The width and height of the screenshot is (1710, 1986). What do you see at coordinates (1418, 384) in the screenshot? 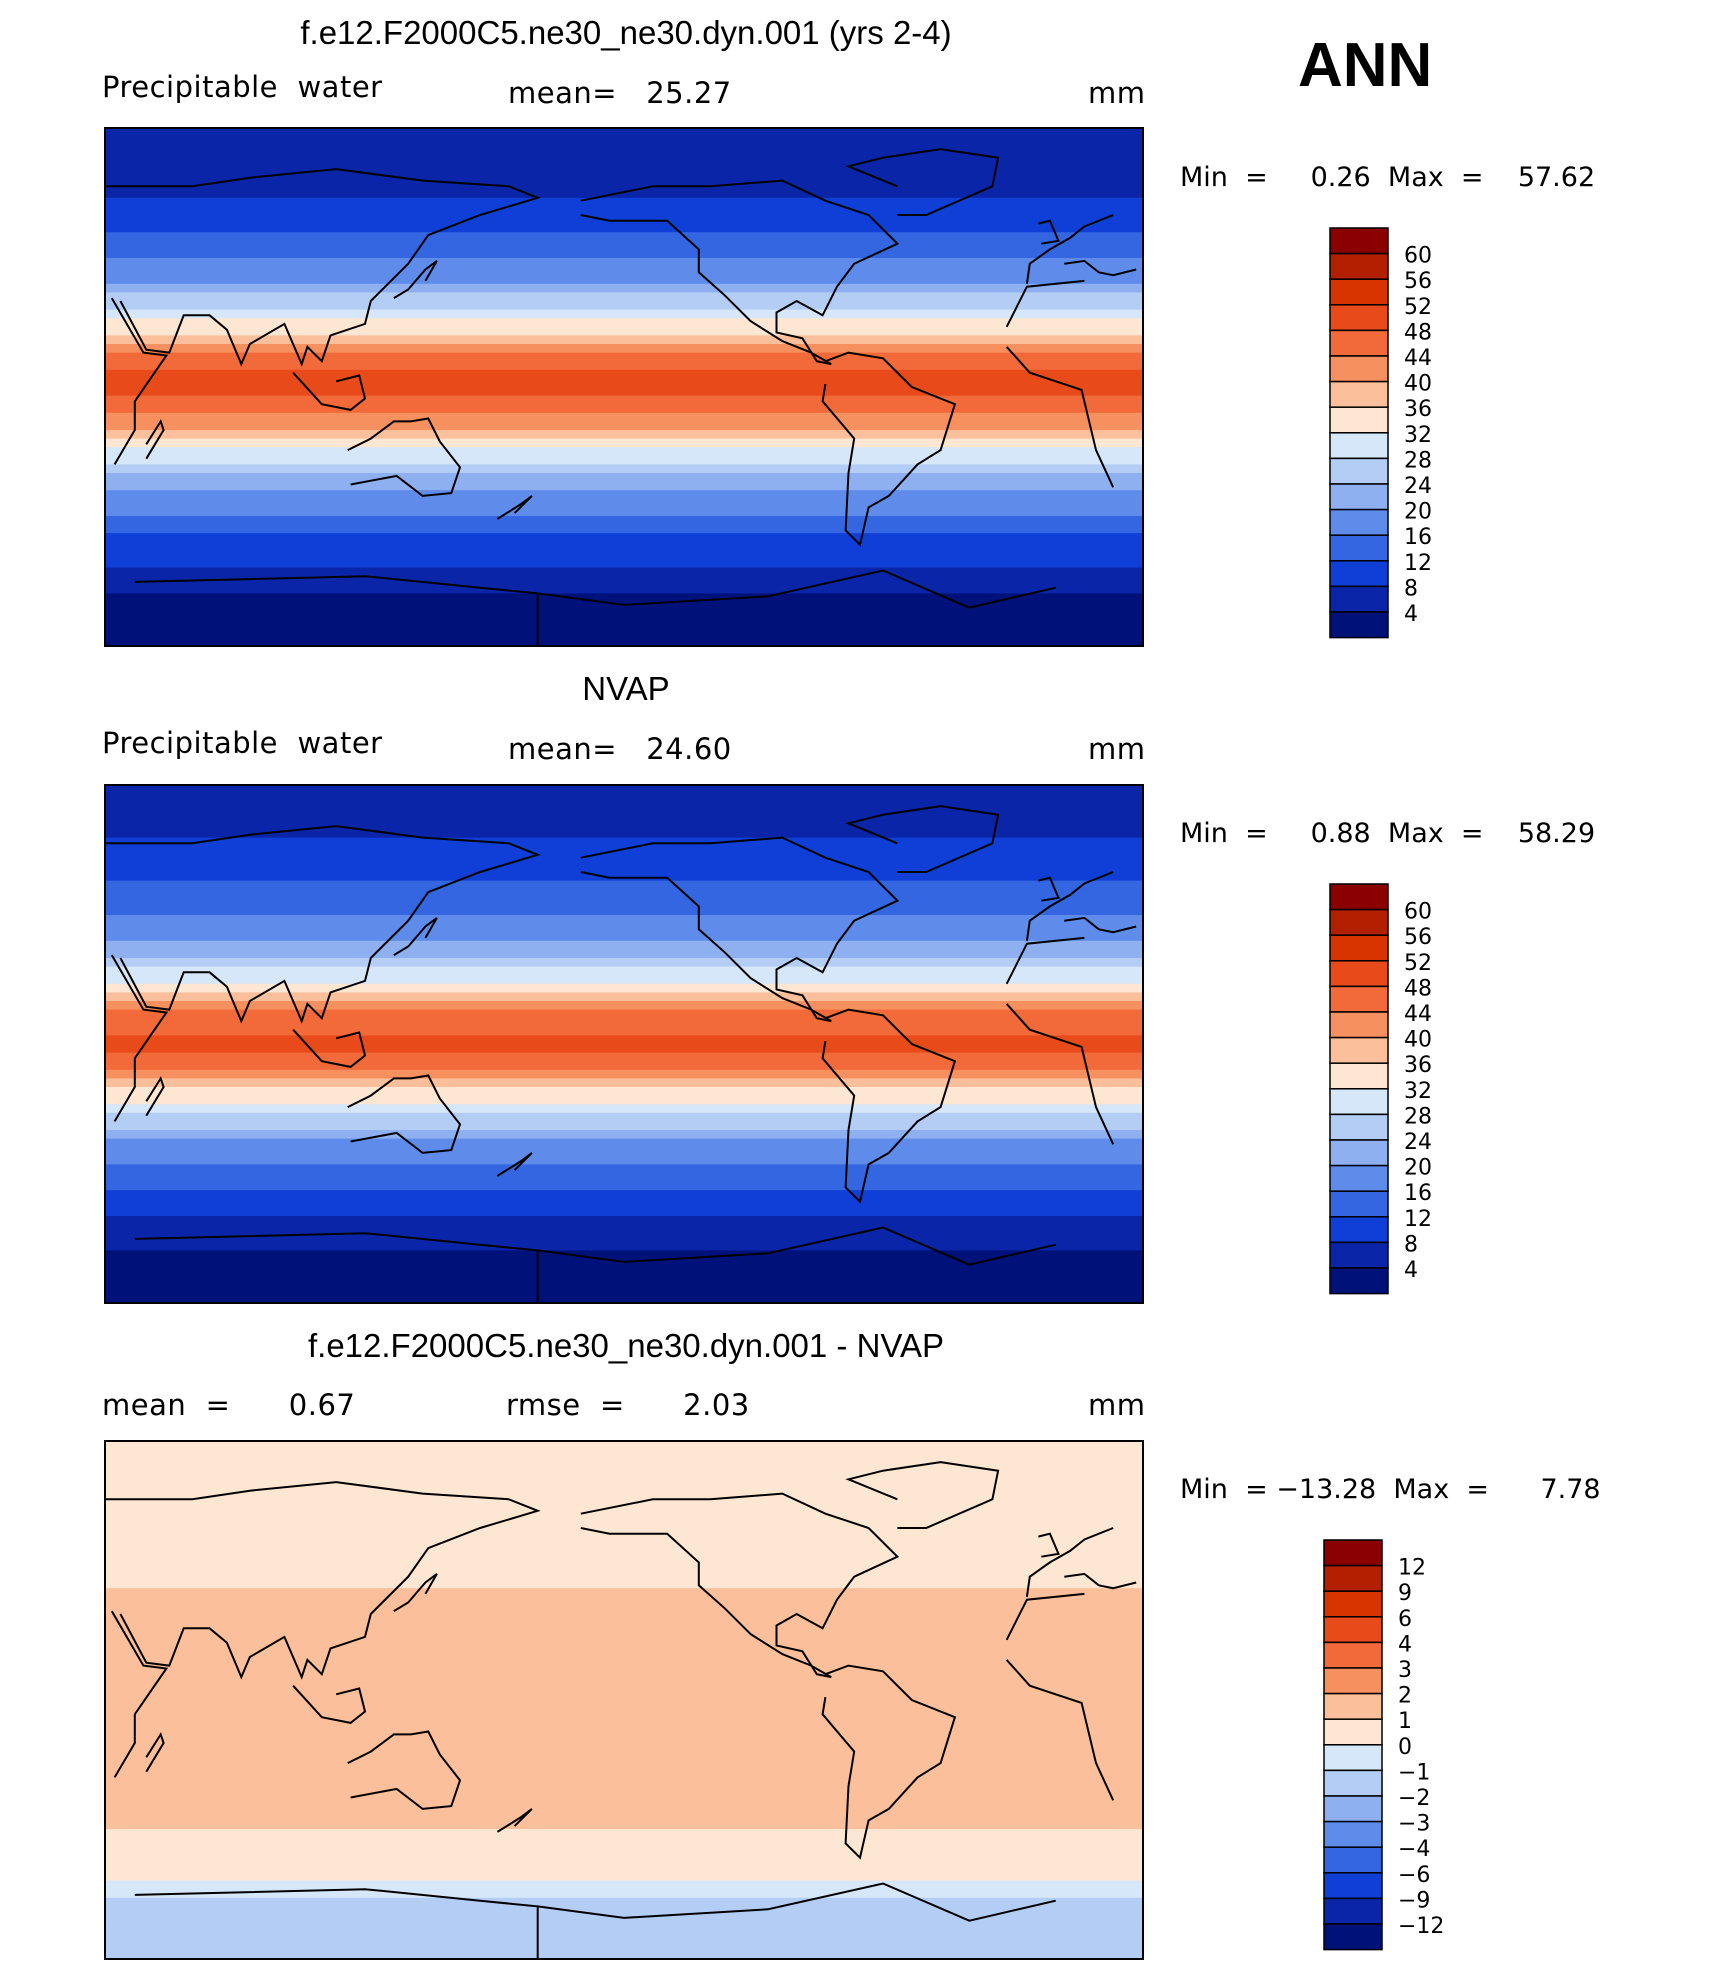
I see `colorbar-tick-label: 40` at bounding box center [1418, 384].